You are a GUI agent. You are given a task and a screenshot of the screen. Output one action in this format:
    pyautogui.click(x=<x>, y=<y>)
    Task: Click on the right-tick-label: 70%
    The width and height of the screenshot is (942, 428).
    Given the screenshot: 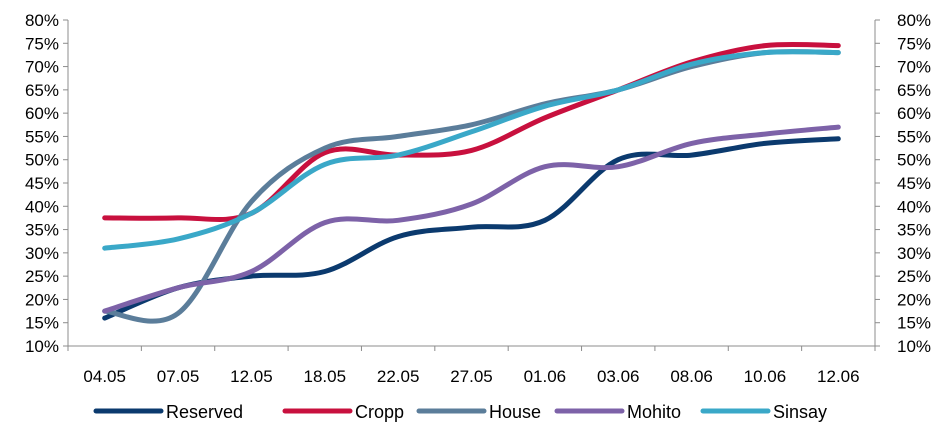 What is the action you would take?
    pyautogui.click(x=914, y=67)
    